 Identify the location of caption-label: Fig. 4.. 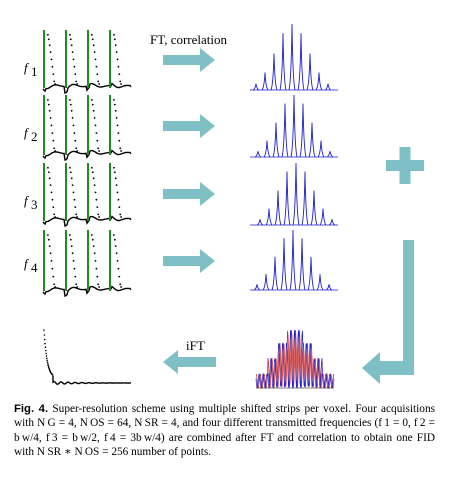
(31, 409).